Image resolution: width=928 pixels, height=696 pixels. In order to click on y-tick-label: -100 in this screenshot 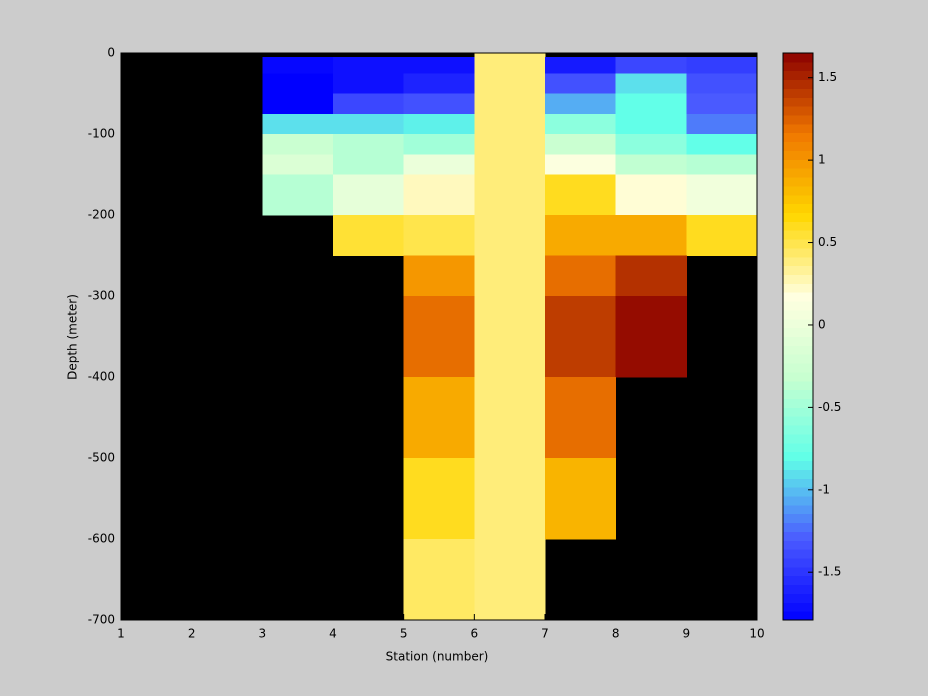, I will do `click(101, 134)`.